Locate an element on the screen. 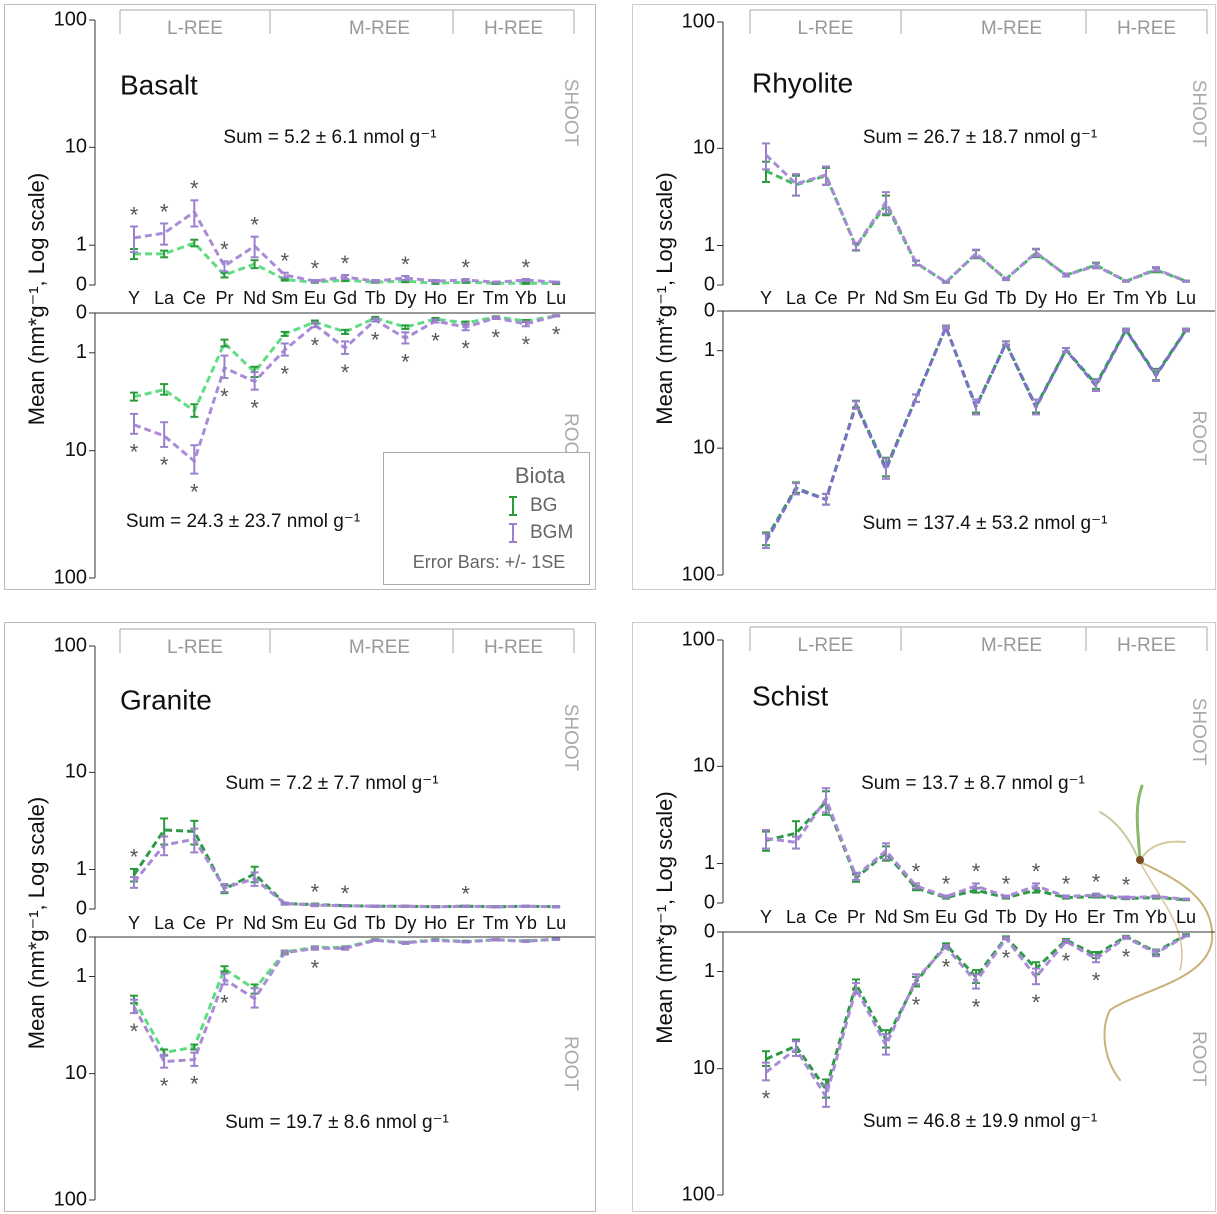 Image resolution: width=1217 pixels, height=1214 pixels. sum-annotation: Sum = 13.7 ± 8.7 nmol g⁻¹ is located at coordinates (973, 783).